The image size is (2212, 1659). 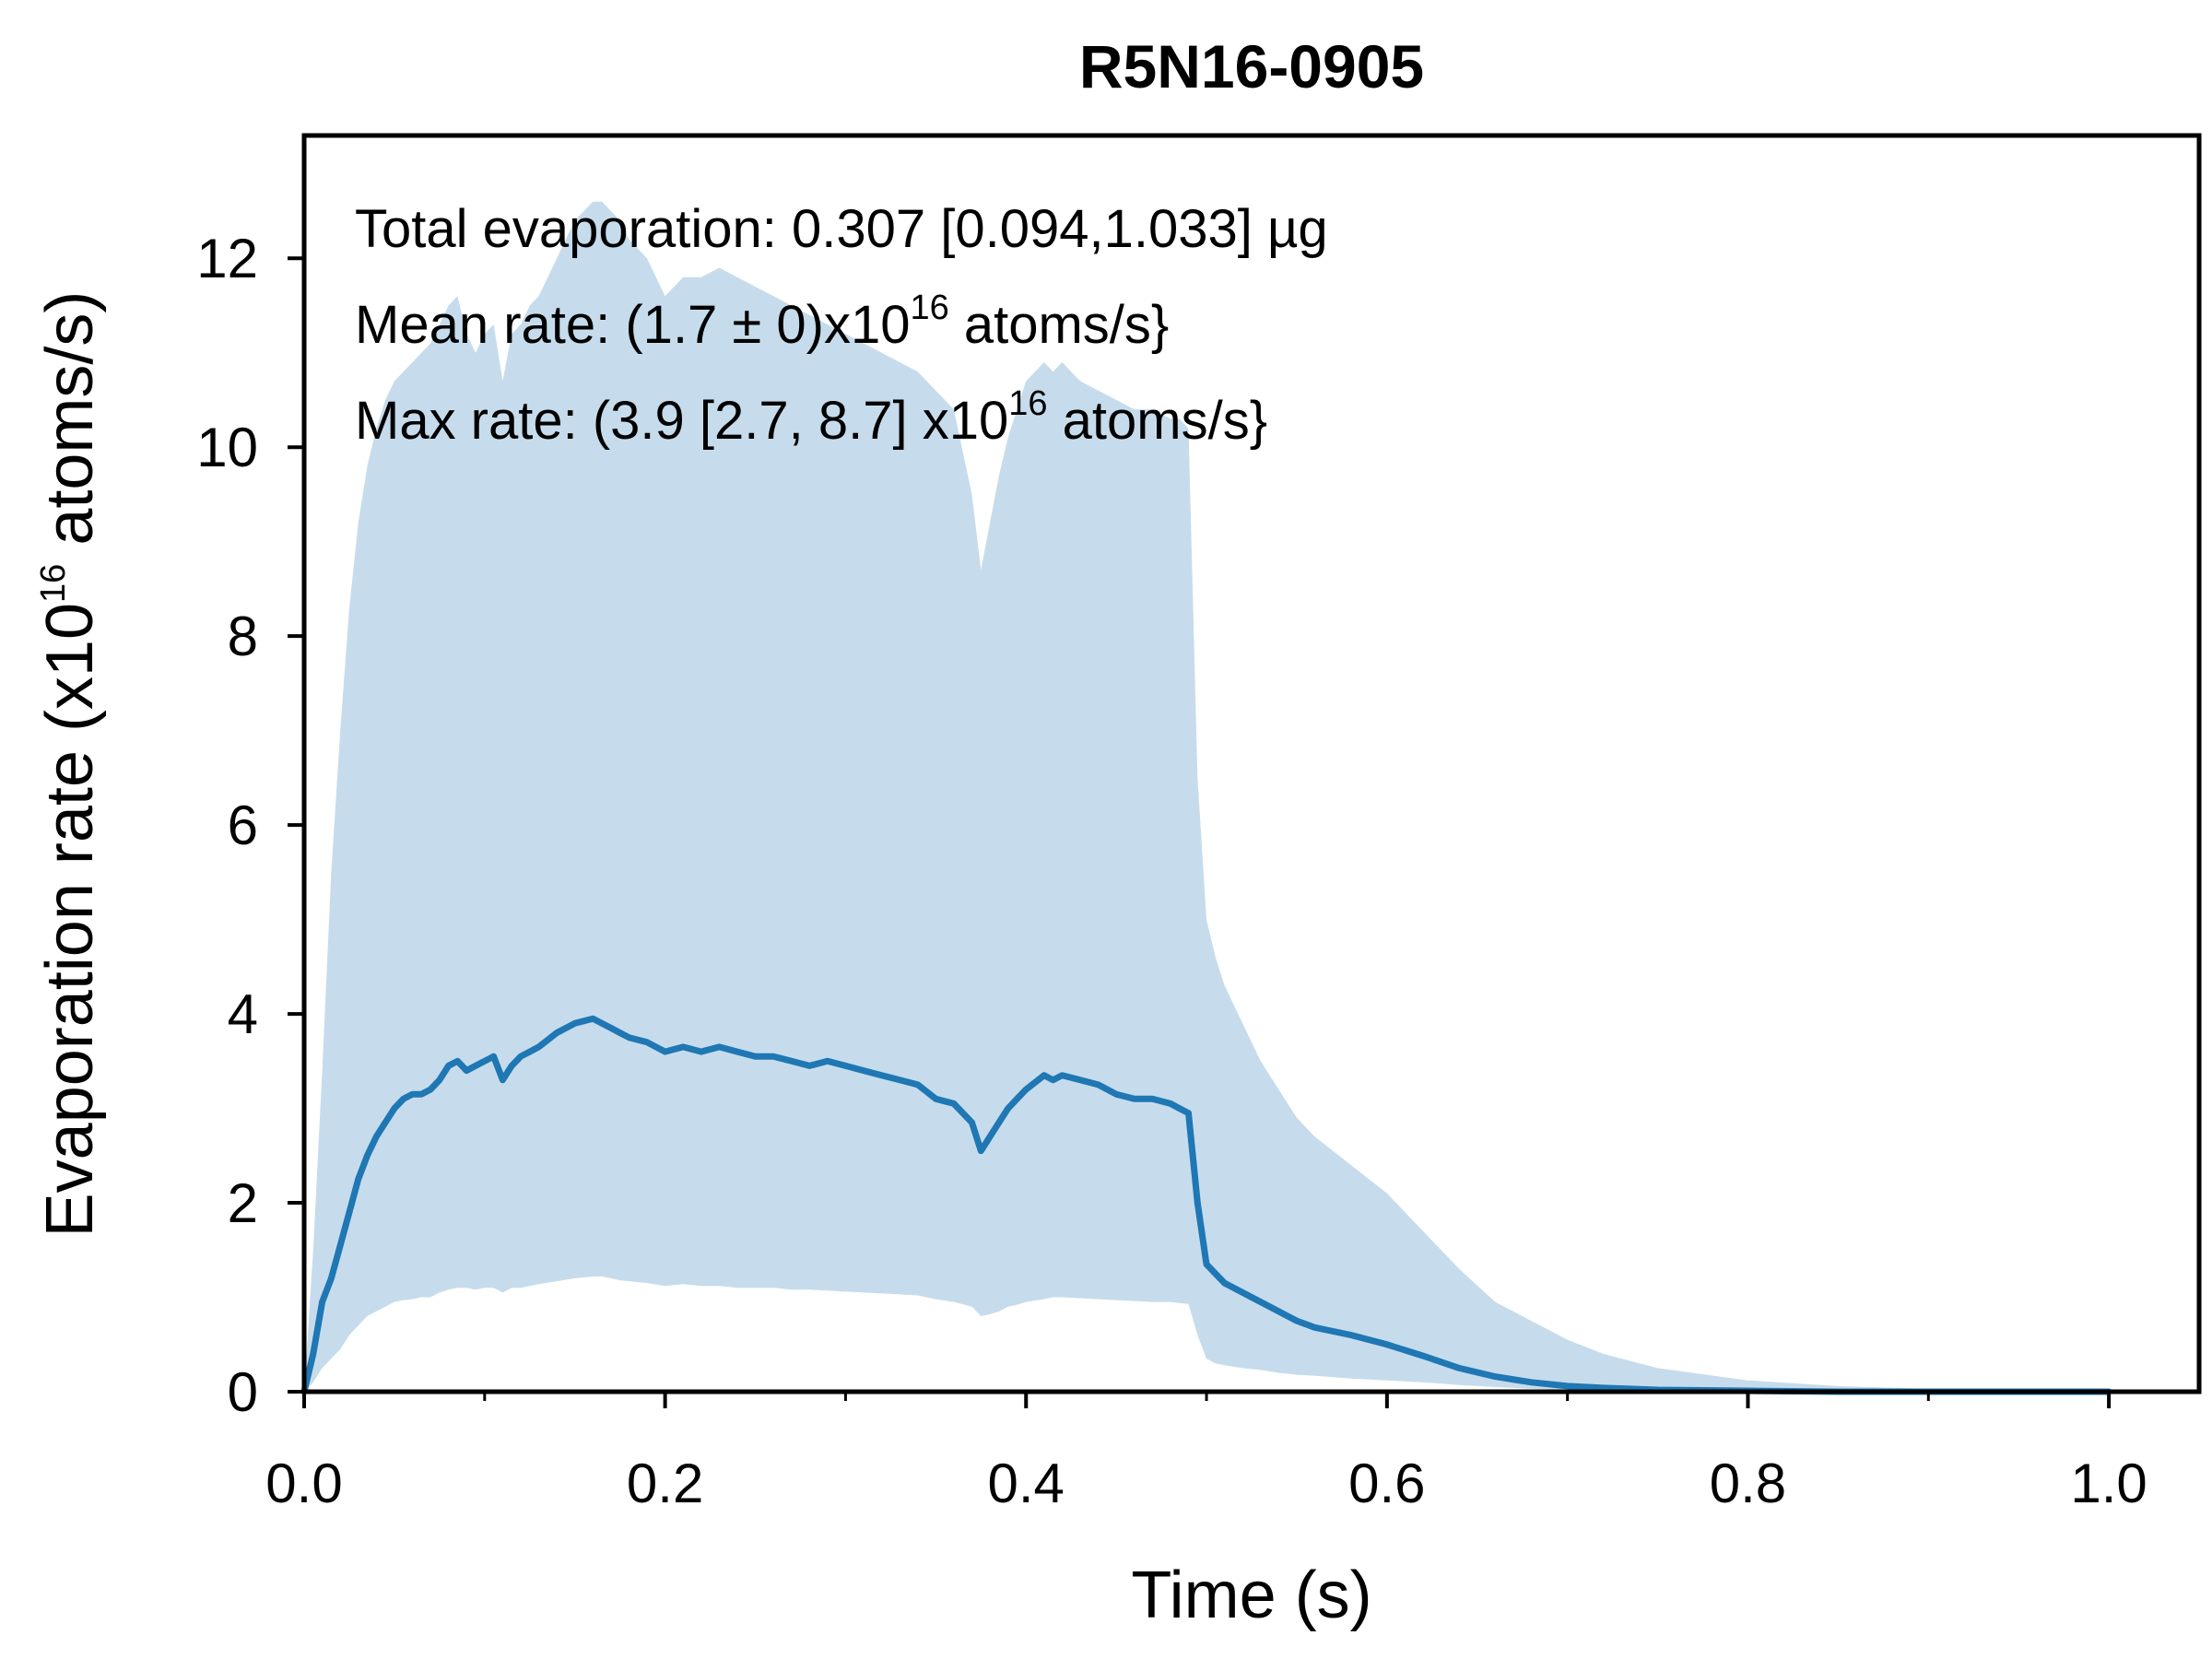 What do you see at coordinates (665, 1483) in the screenshot?
I see `x-tick-label: 0.2` at bounding box center [665, 1483].